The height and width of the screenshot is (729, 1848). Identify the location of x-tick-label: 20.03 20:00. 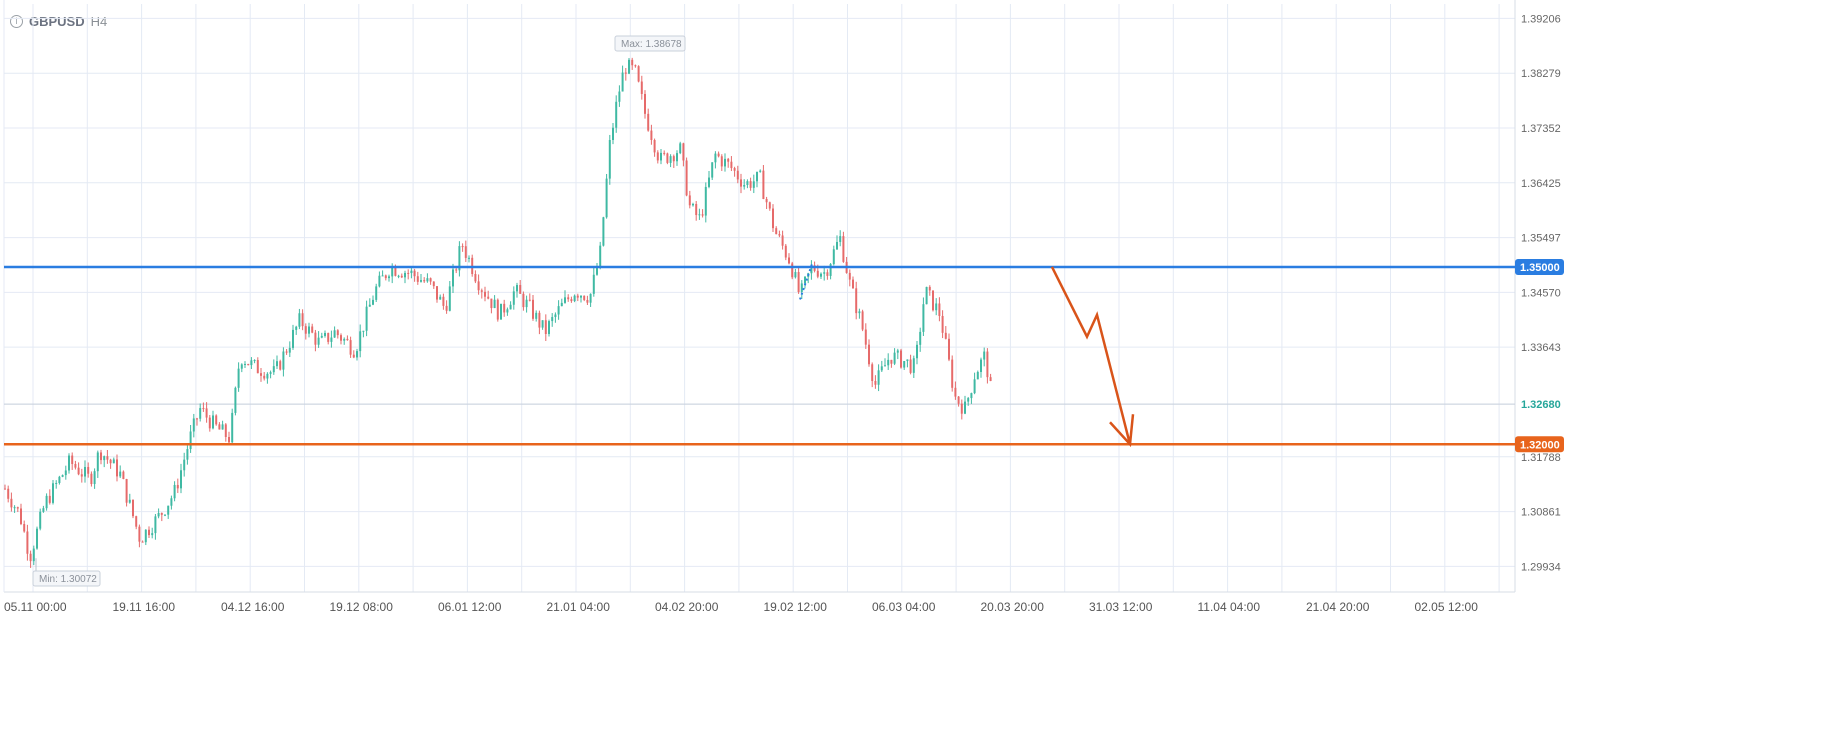
(1013, 607).